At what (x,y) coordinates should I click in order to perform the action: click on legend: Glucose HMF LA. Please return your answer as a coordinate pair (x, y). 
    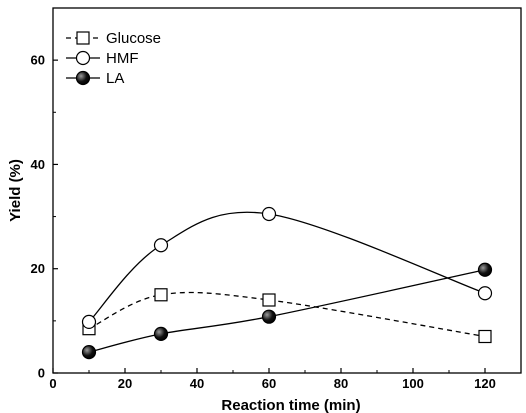
    Looking at the image, I should click on (113, 58).